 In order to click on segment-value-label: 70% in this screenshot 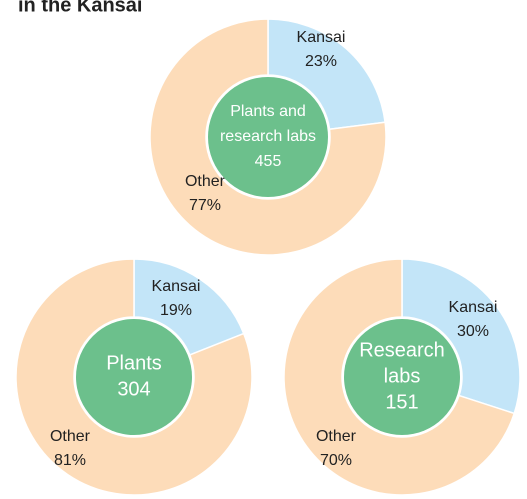, I will do `click(336, 460)`.